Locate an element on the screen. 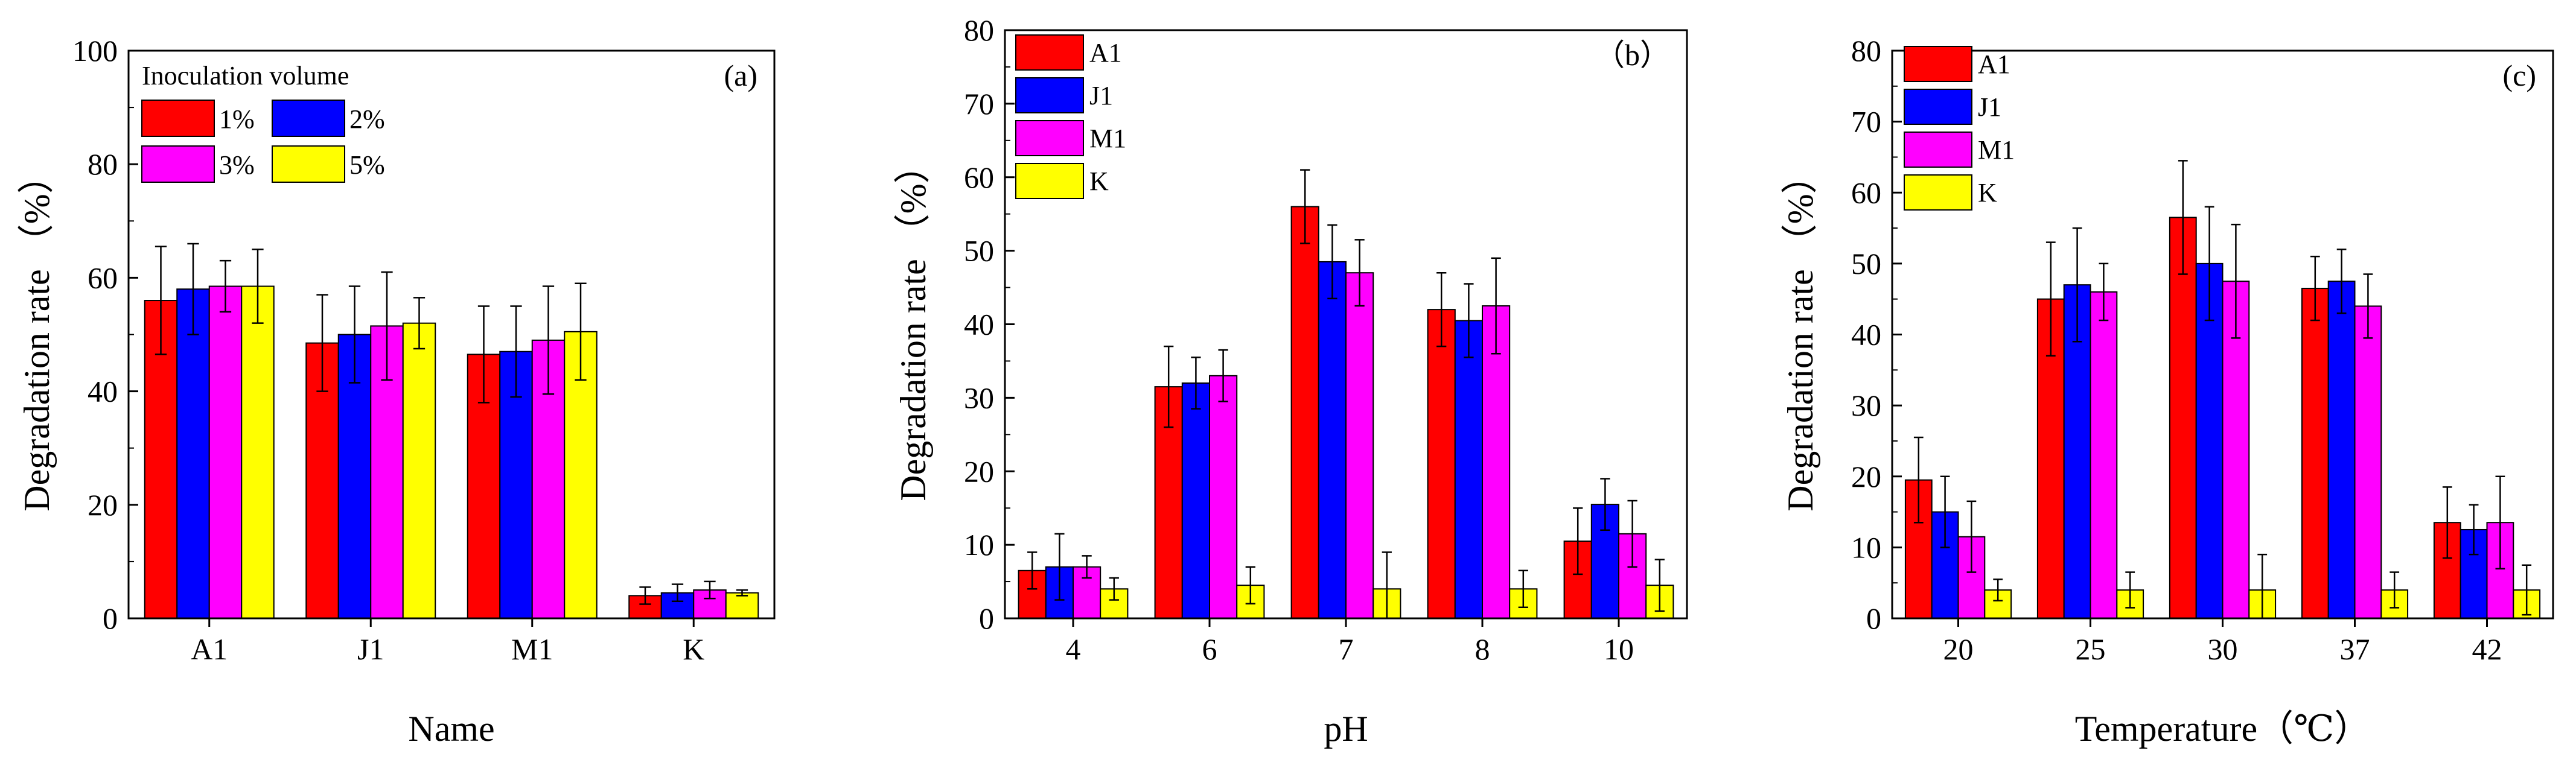 This screenshot has width=2576, height=774. legend-swatch-1% is located at coordinates (178, 118).